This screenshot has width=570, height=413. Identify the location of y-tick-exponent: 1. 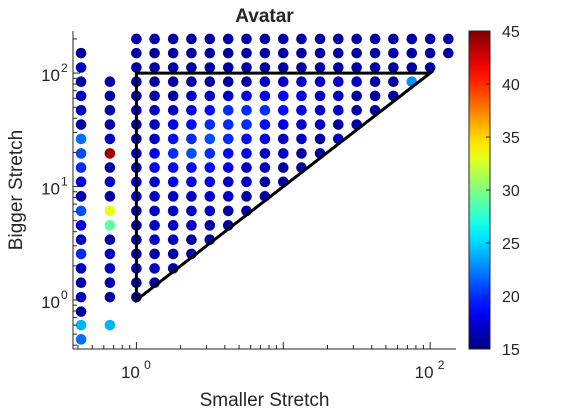
(64, 182).